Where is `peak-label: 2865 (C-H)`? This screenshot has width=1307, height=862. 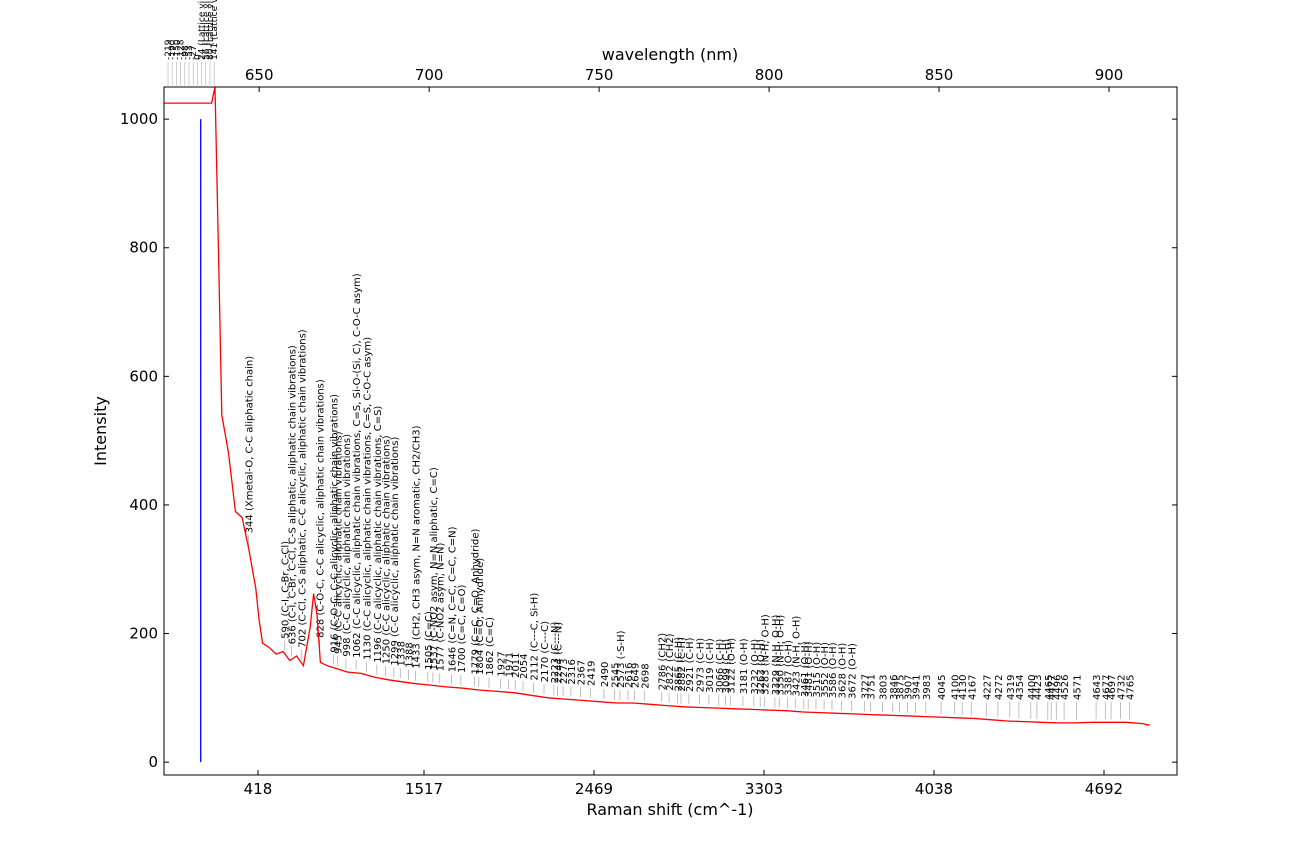 peak-label: 2865 (C-H) is located at coordinates (679, 664).